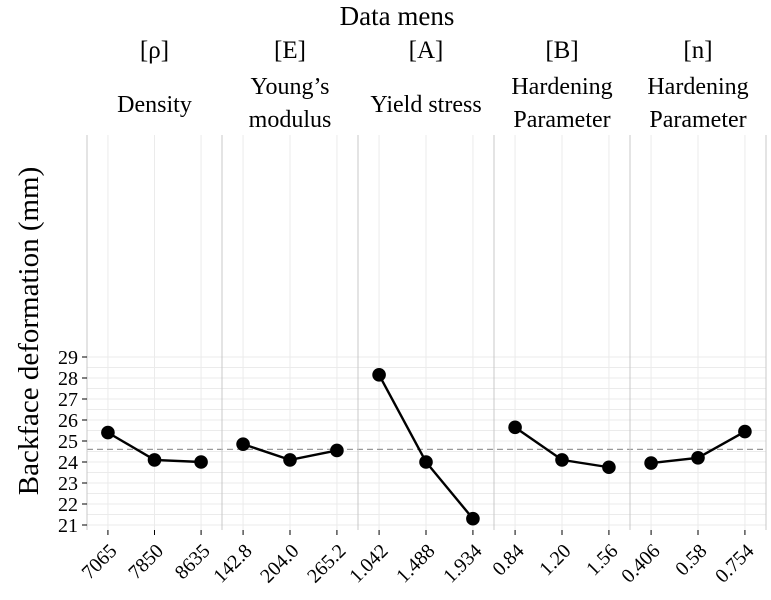  I want to click on y-tick-label: 22, so click(68, 505).